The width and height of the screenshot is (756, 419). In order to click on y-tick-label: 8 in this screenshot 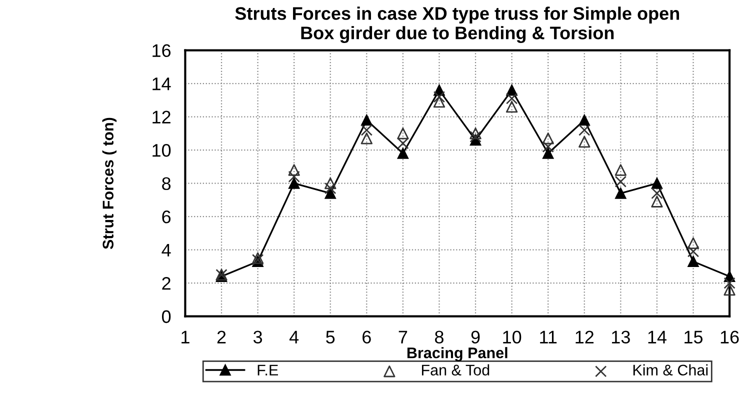, I will do `click(166, 183)`.